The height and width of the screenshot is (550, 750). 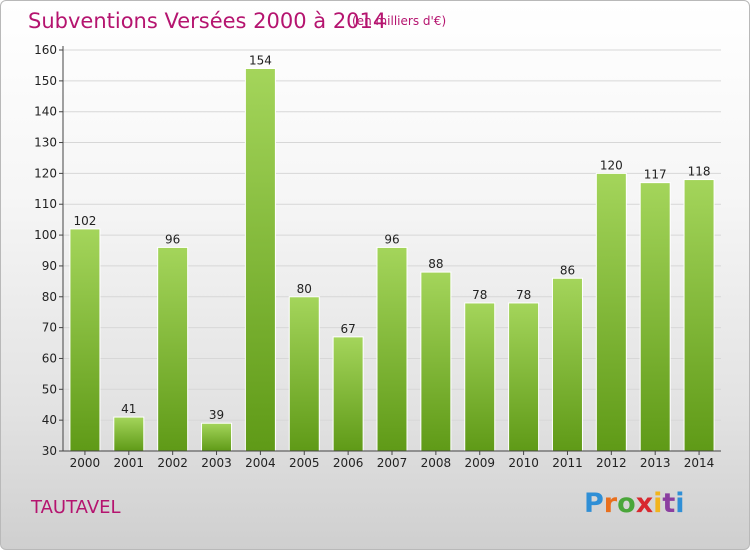 I want to click on x-tick-label: 2008, so click(x=436, y=463).